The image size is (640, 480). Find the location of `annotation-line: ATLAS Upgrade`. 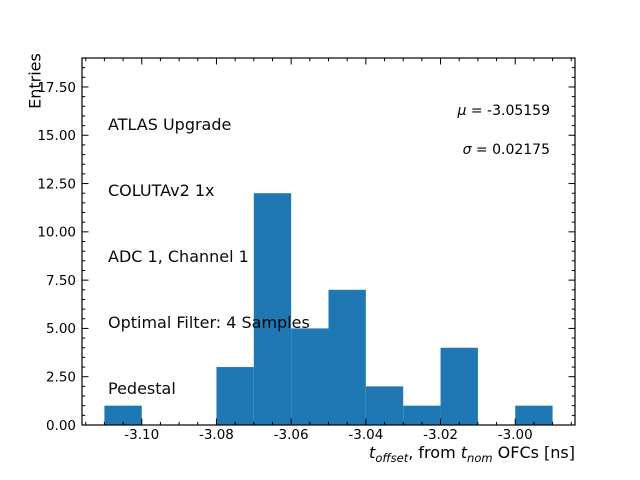

annotation-line: ATLAS Upgrade is located at coordinates (170, 124).